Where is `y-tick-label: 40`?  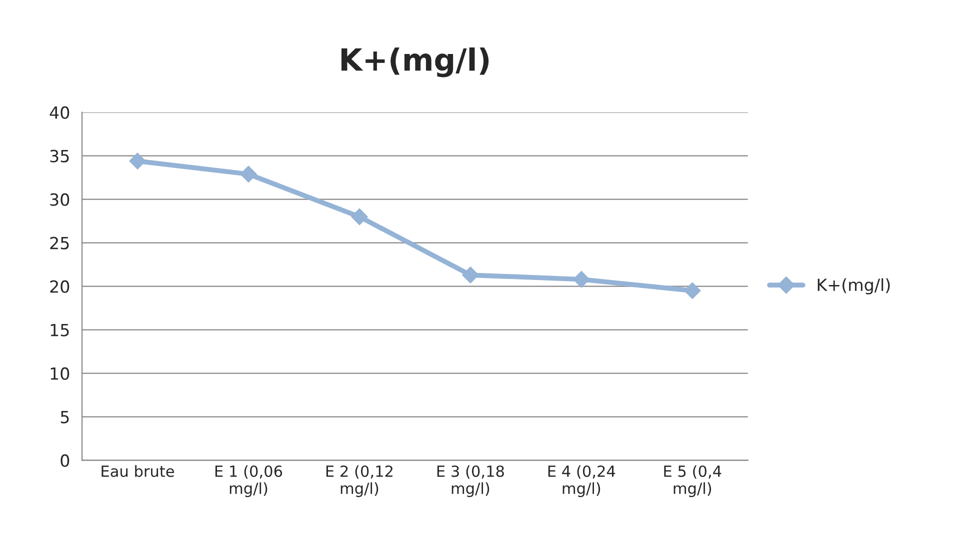 y-tick-label: 40 is located at coordinates (60, 112).